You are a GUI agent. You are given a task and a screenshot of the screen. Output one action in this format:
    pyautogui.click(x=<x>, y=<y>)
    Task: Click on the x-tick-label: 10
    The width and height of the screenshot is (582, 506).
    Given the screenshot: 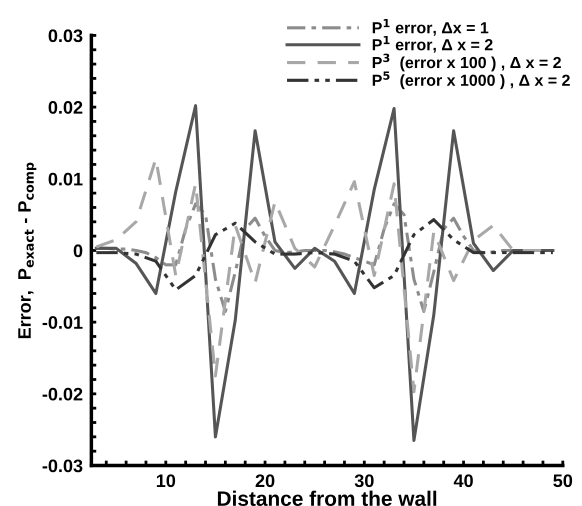 What is the action you would take?
    pyautogui.click(x=166, y=481)
    